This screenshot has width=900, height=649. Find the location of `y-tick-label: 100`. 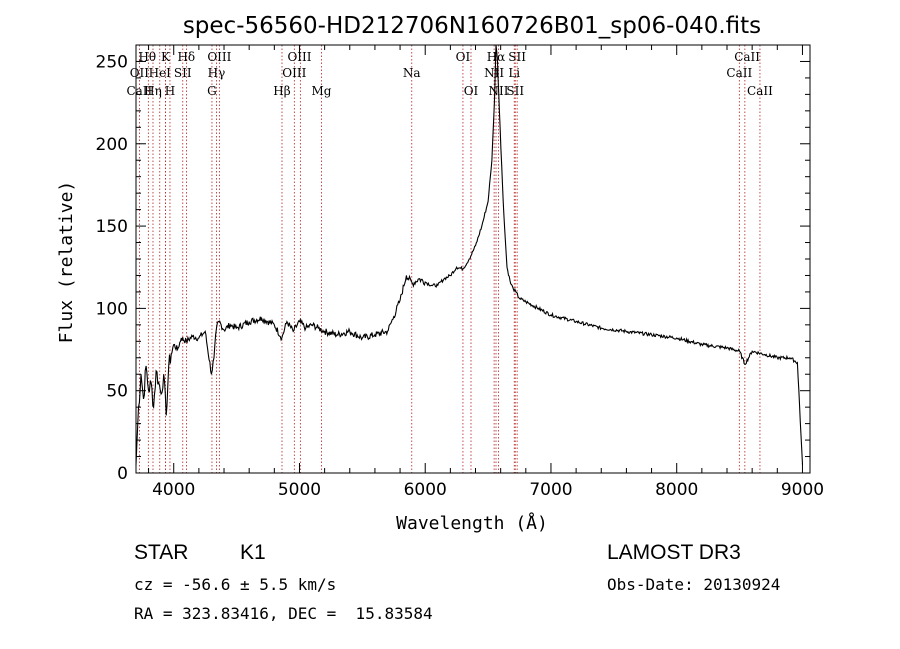

y-tick-label: 100 is located at coordinates (112, 309).